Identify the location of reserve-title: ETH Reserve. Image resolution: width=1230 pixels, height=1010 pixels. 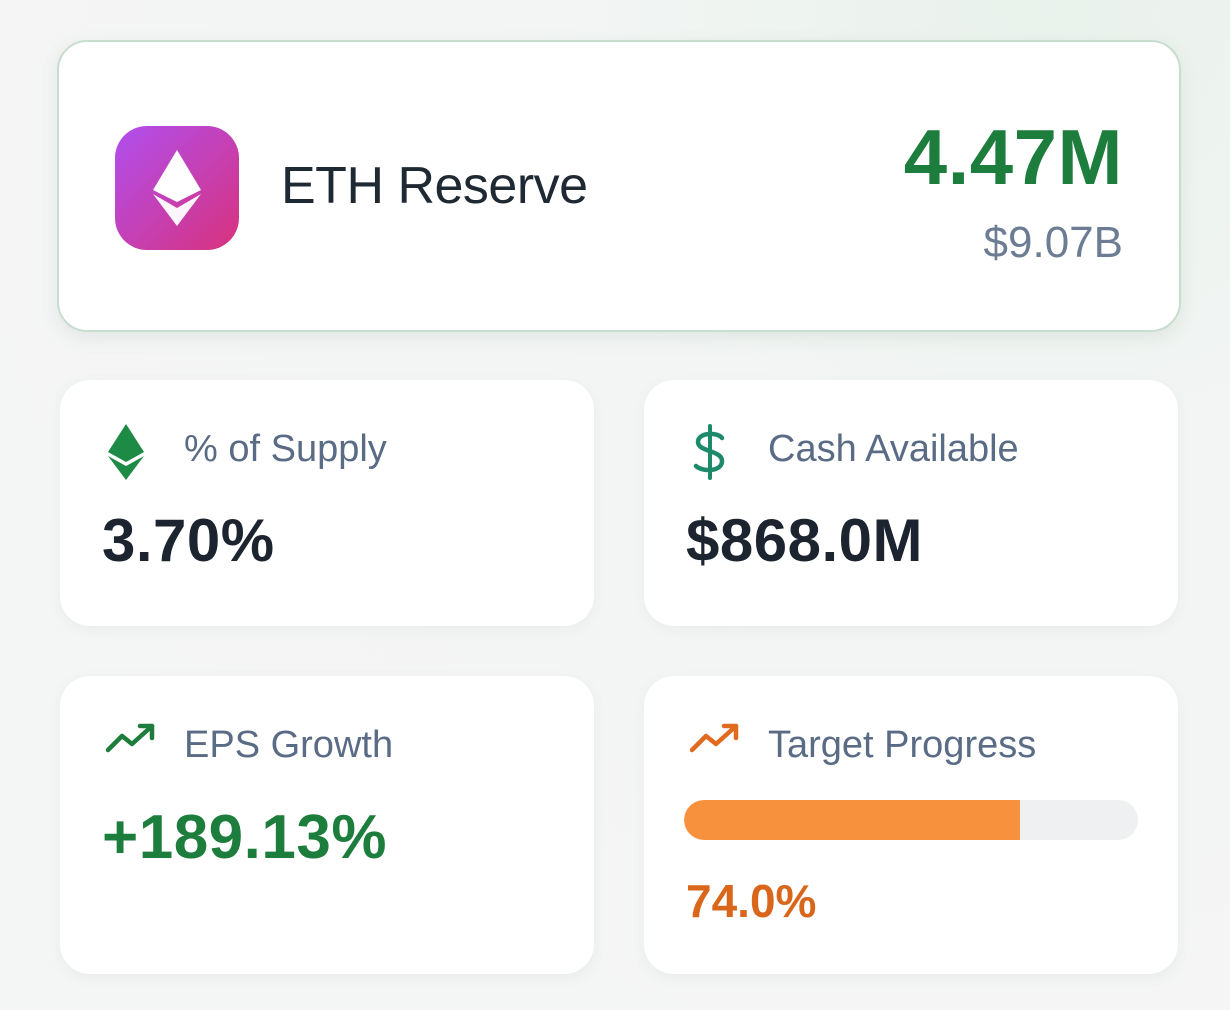
(434, 186).